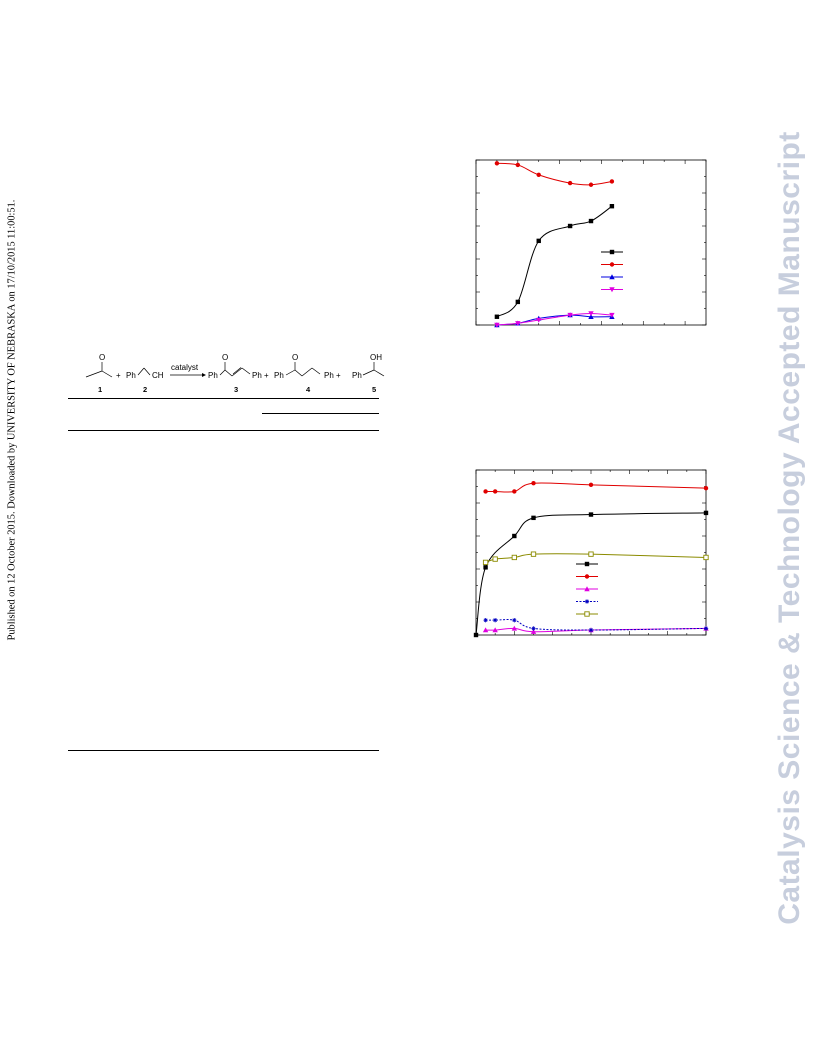  I want to click on chart-1-plot, so click(591, 243).